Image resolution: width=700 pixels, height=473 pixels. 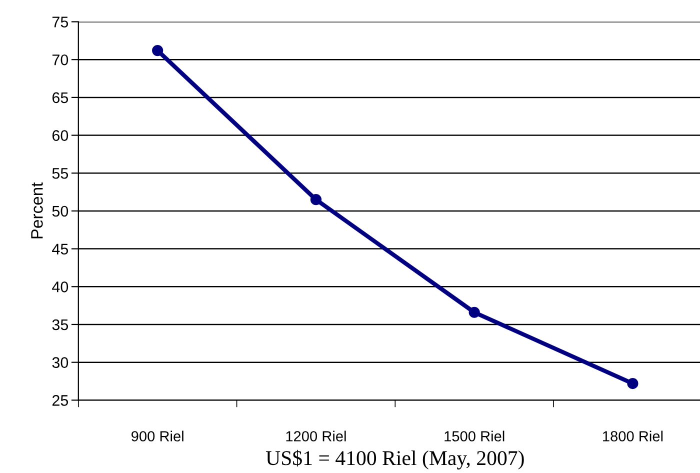 I want to click on x-tick-label: 1200 Riel, so click(x=316, y=436).